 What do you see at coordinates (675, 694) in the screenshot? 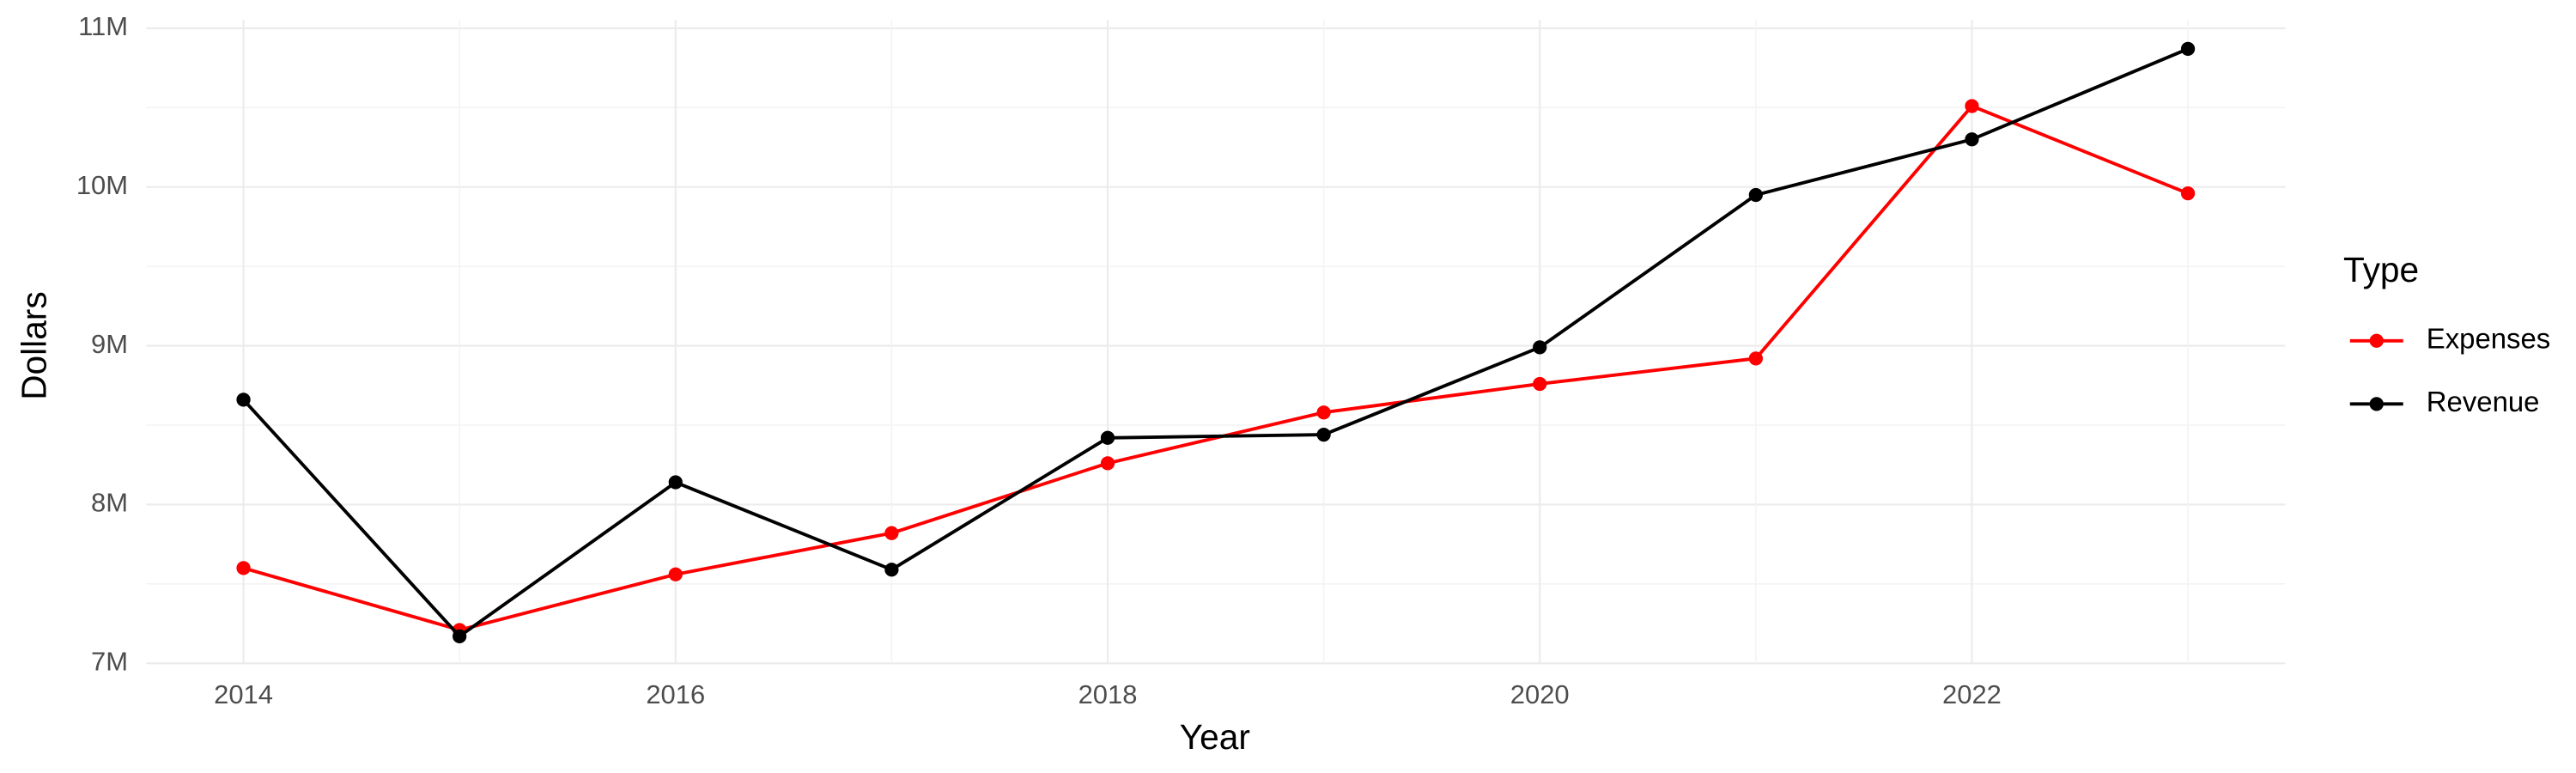
I see `x-tick-label: 2016` at bounding box center [675, 694].